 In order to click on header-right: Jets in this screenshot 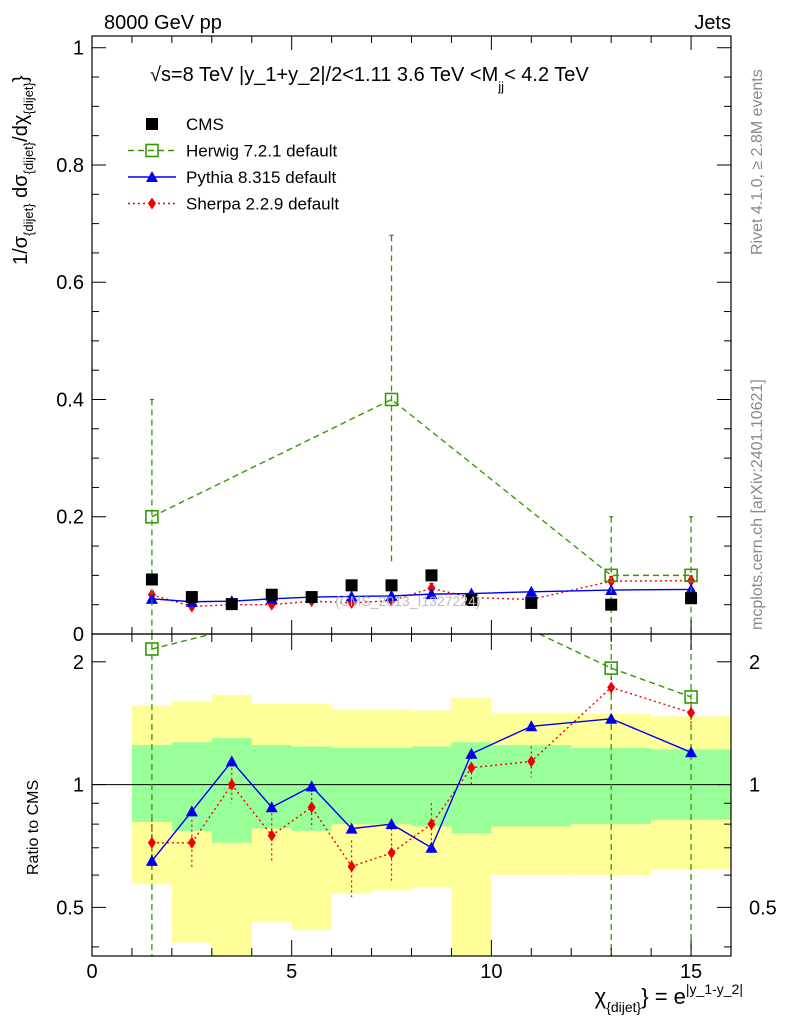, I will do `click(712, 23)`.